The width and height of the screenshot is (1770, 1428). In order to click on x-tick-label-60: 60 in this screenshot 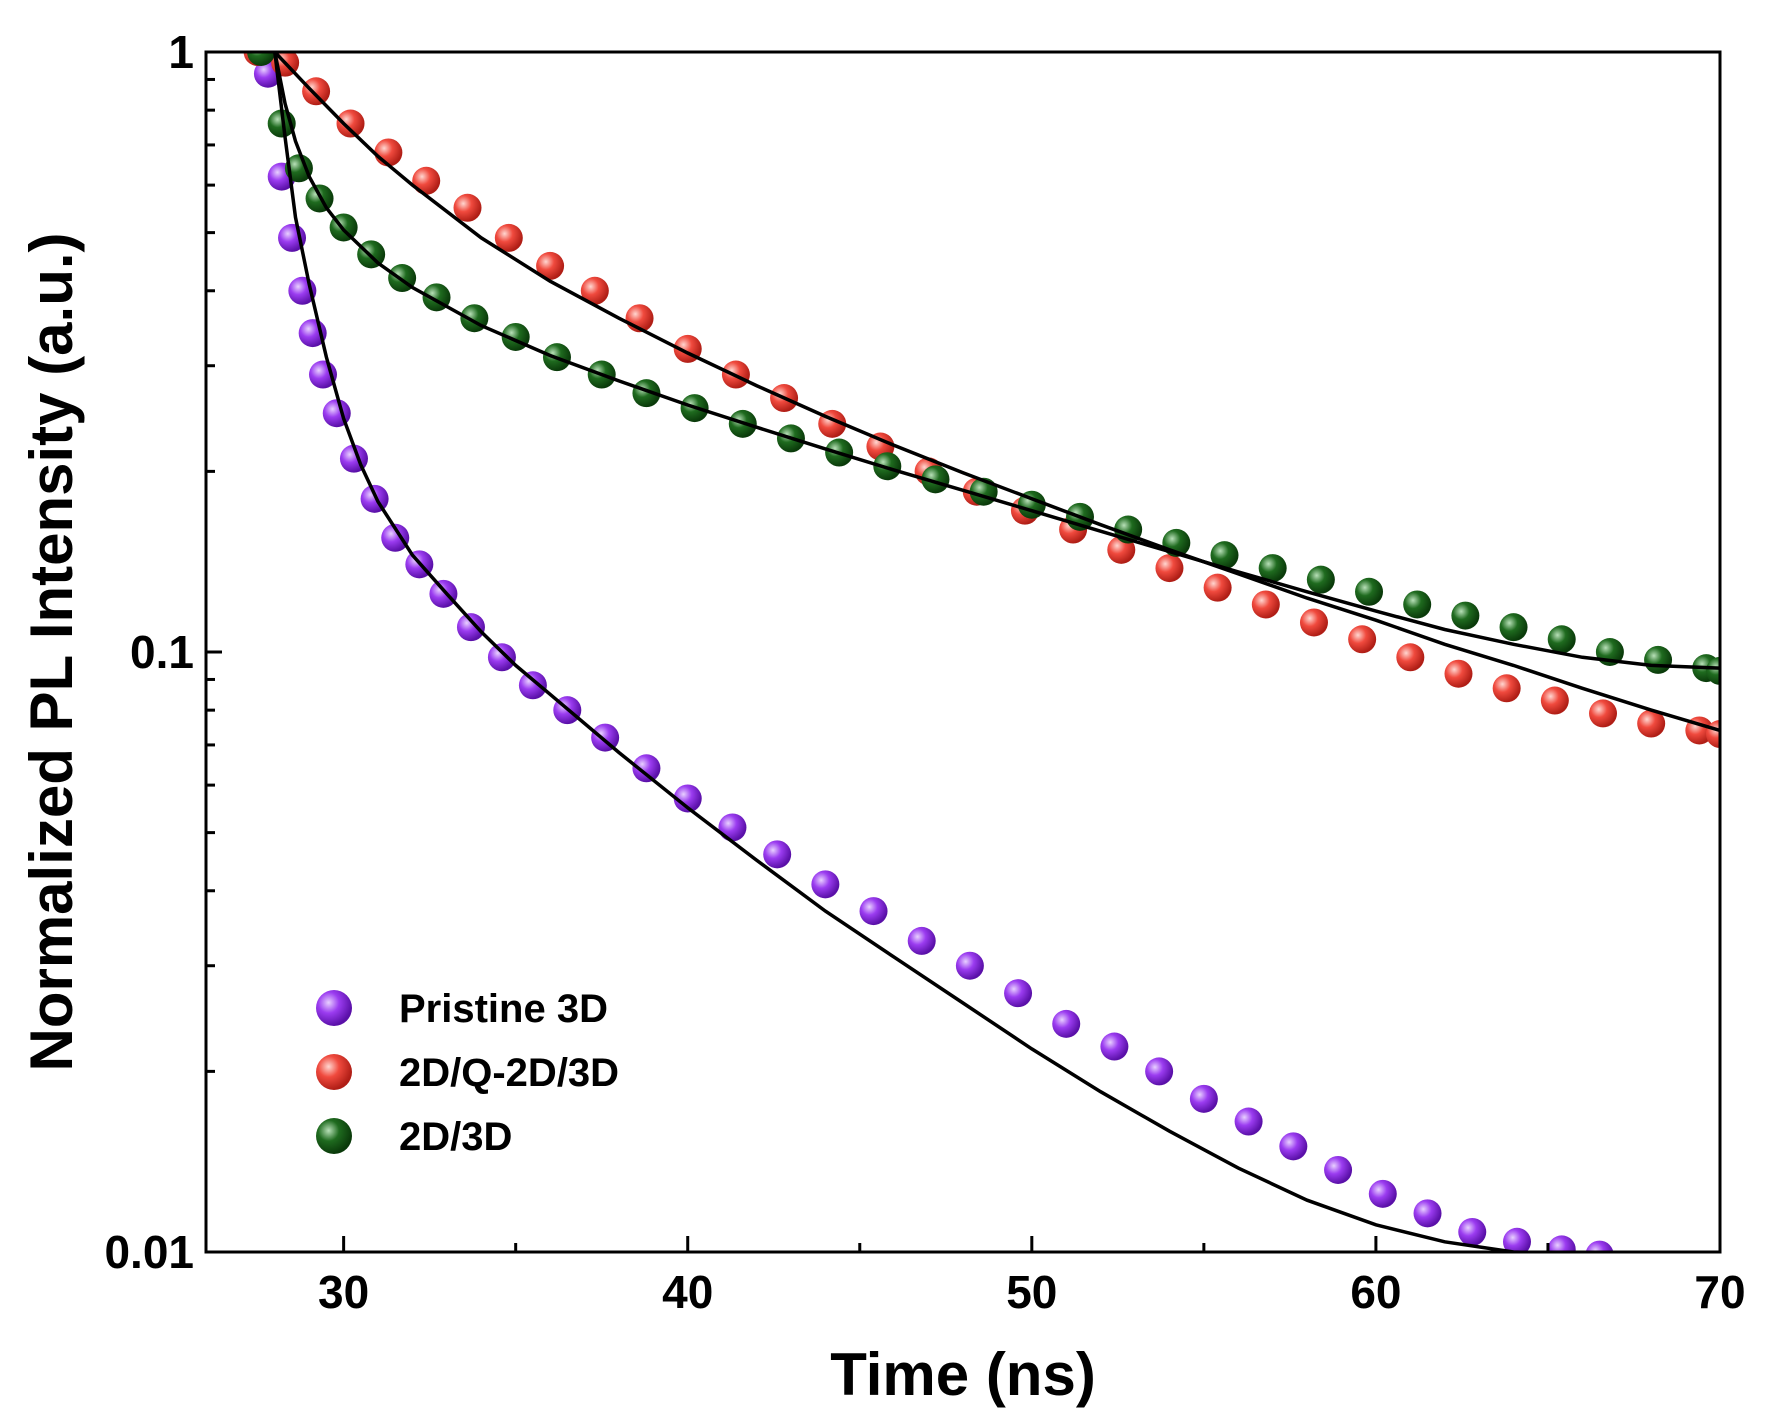, I will do `click(1375, 1292)`.